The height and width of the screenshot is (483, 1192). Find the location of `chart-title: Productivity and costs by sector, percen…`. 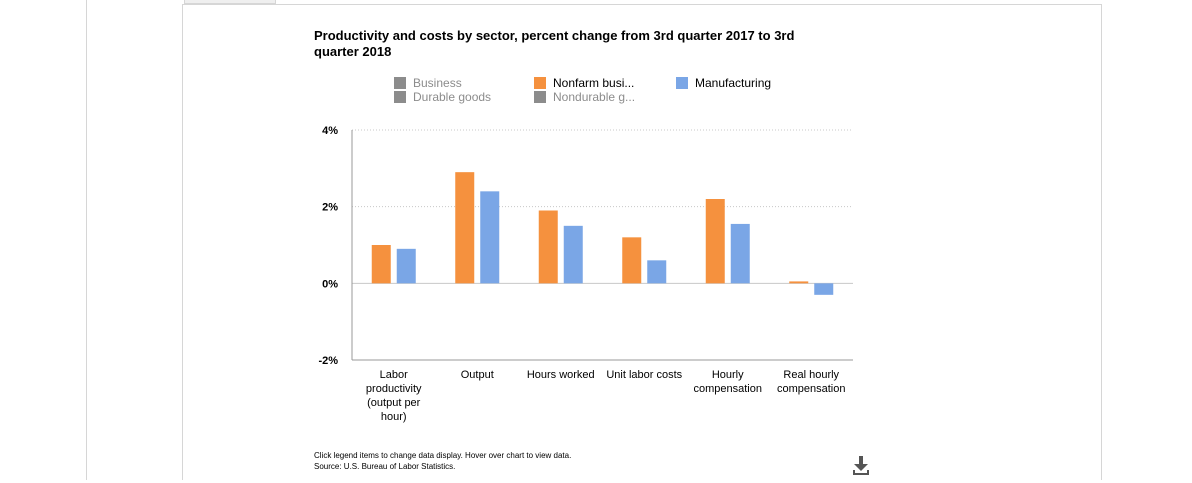

chart-title: Productivity and costs by sector, percen… is located at coordinates (554, 43).